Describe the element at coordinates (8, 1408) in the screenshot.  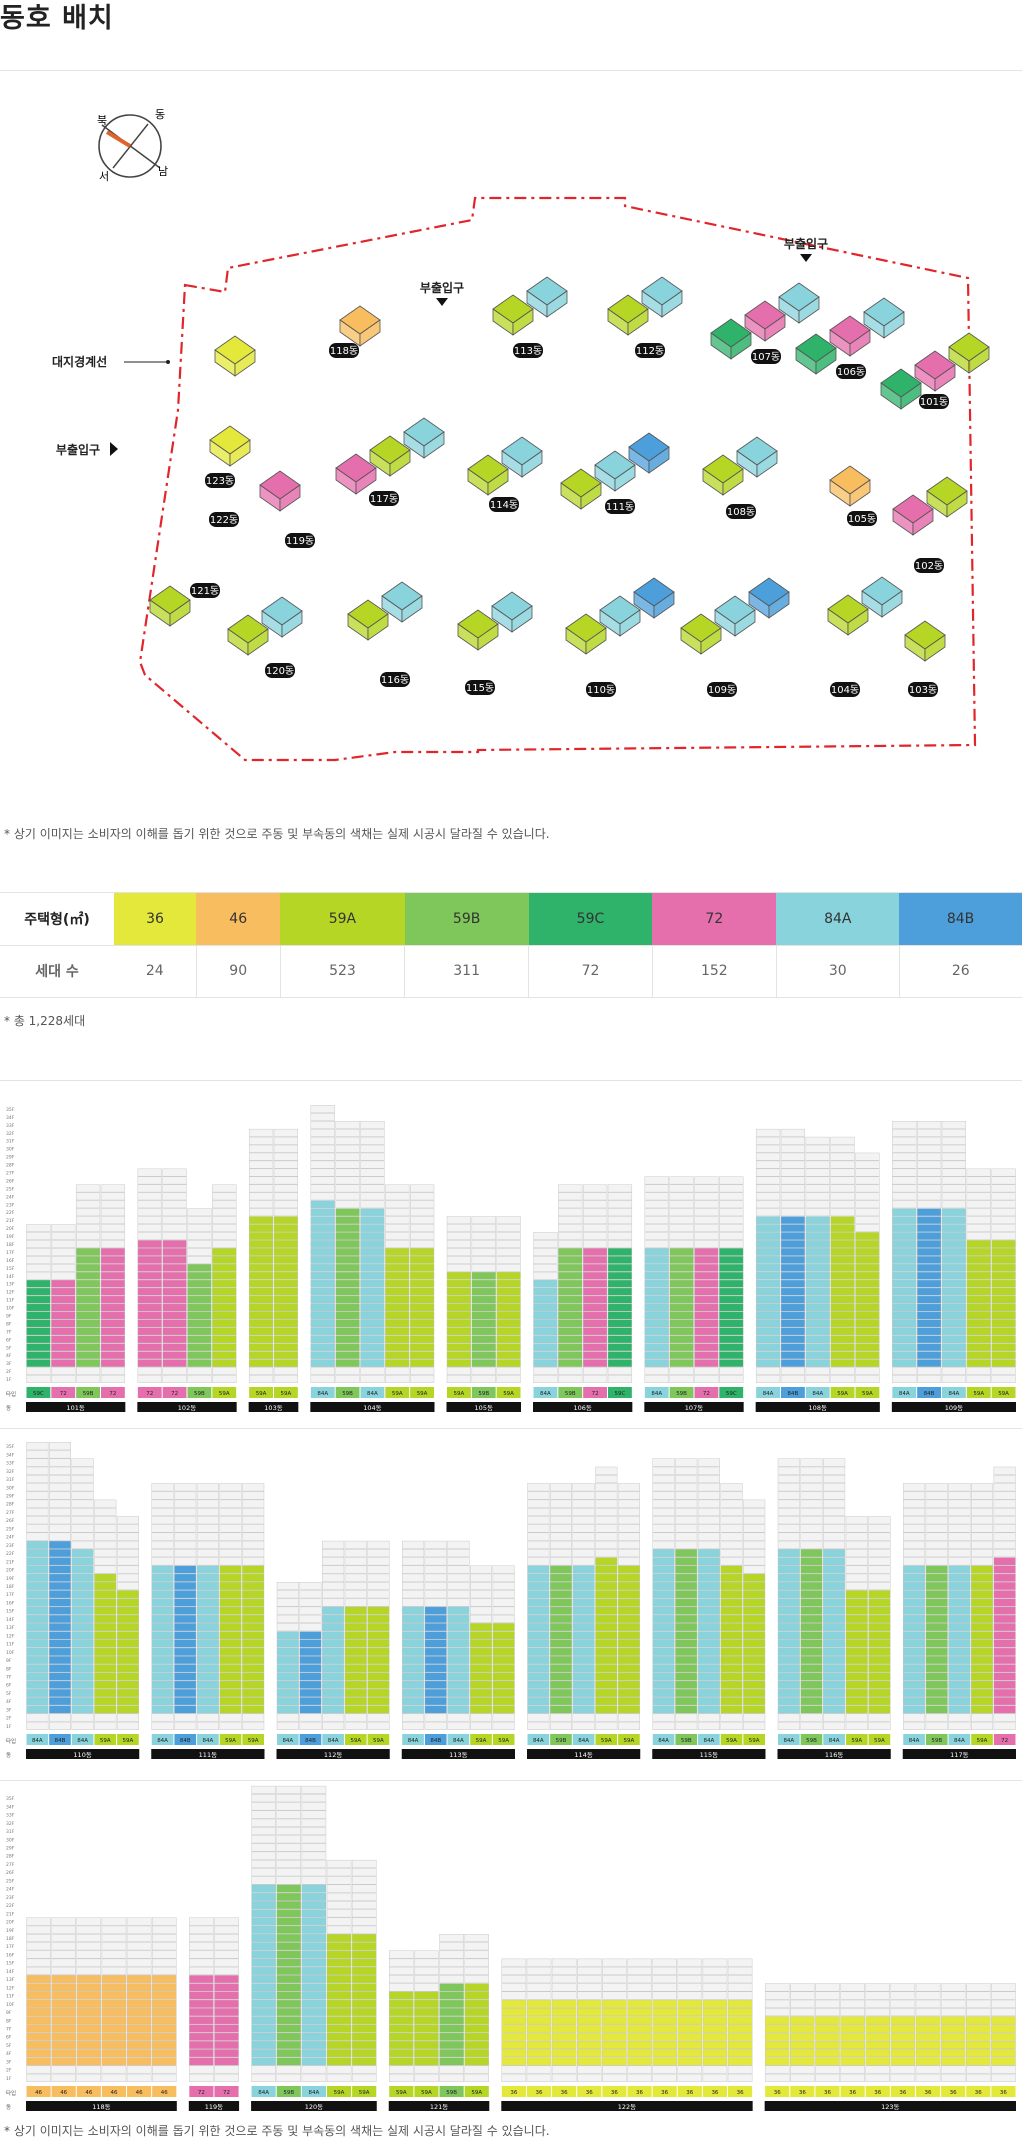
I see `dong-row-label: 동` at that location.